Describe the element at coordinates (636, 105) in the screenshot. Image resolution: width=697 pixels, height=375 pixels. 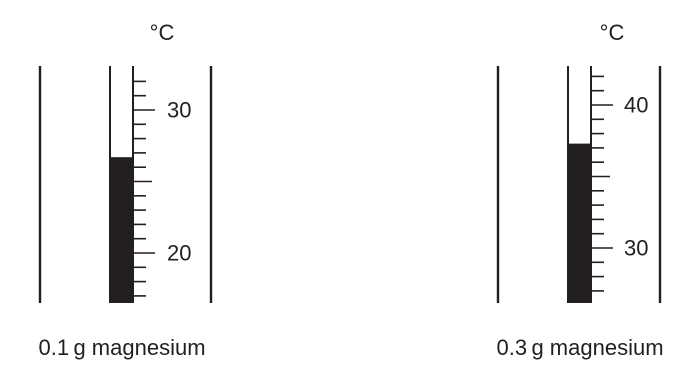
I see `scale-label-40: 40` at that location.